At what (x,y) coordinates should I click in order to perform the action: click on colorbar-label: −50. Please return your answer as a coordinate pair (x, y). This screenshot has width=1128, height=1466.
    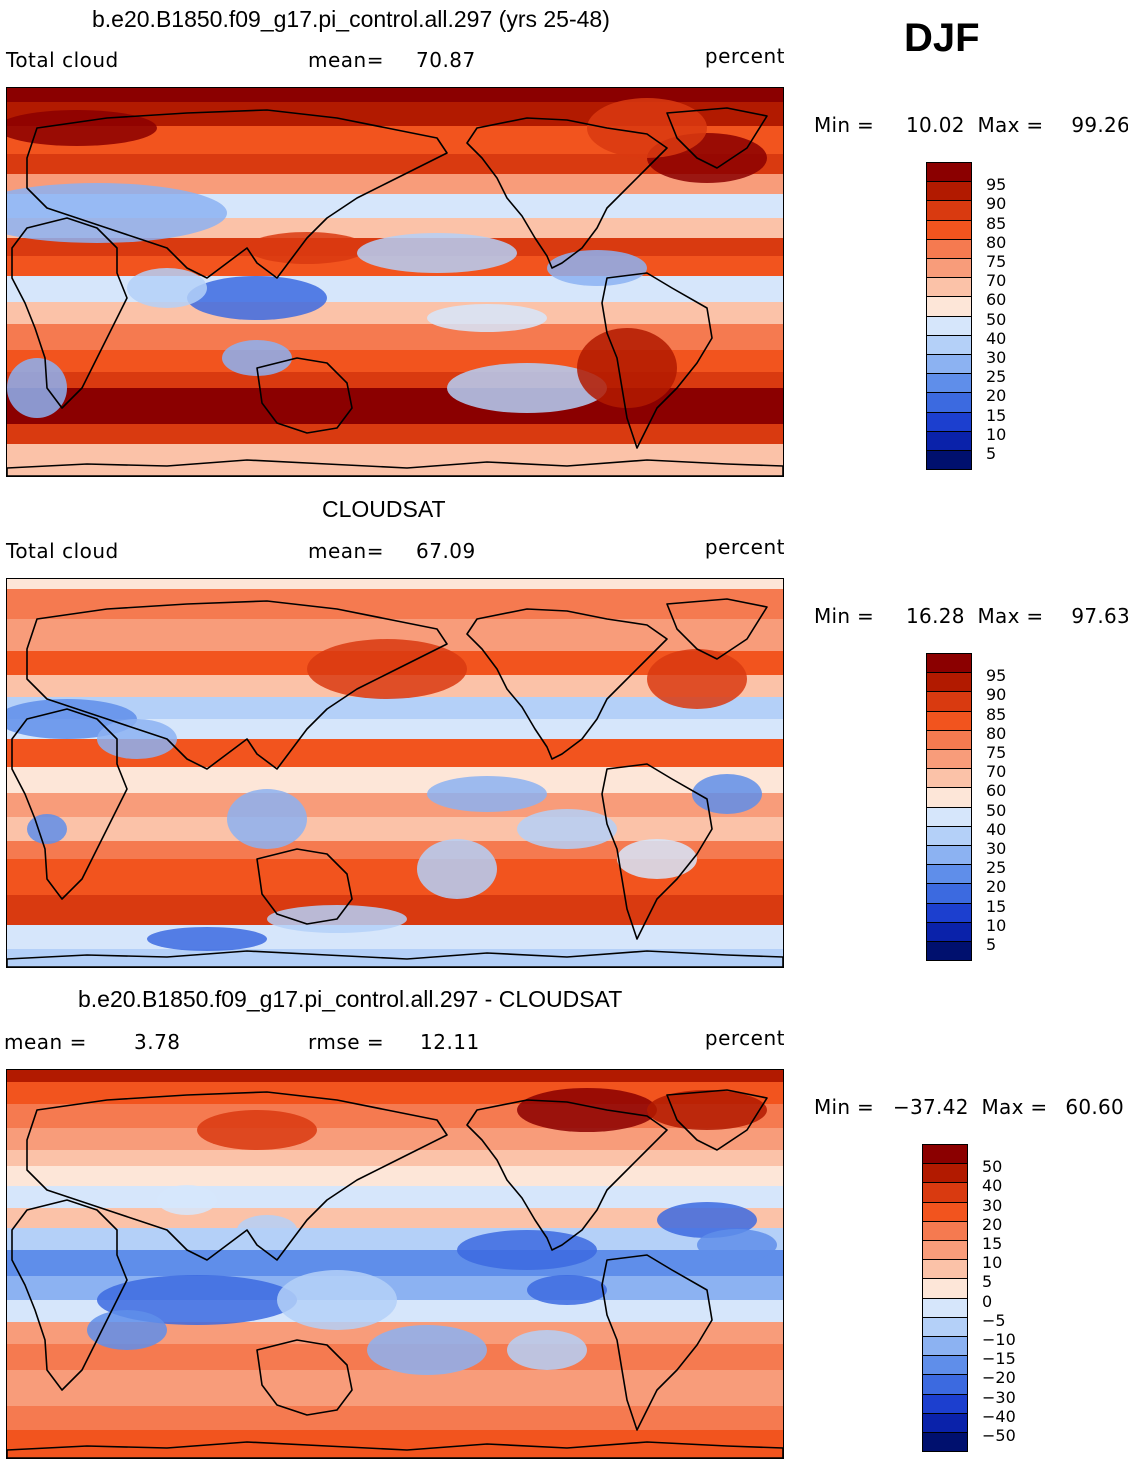
    Looking at the image, I should click on (999, 1435).